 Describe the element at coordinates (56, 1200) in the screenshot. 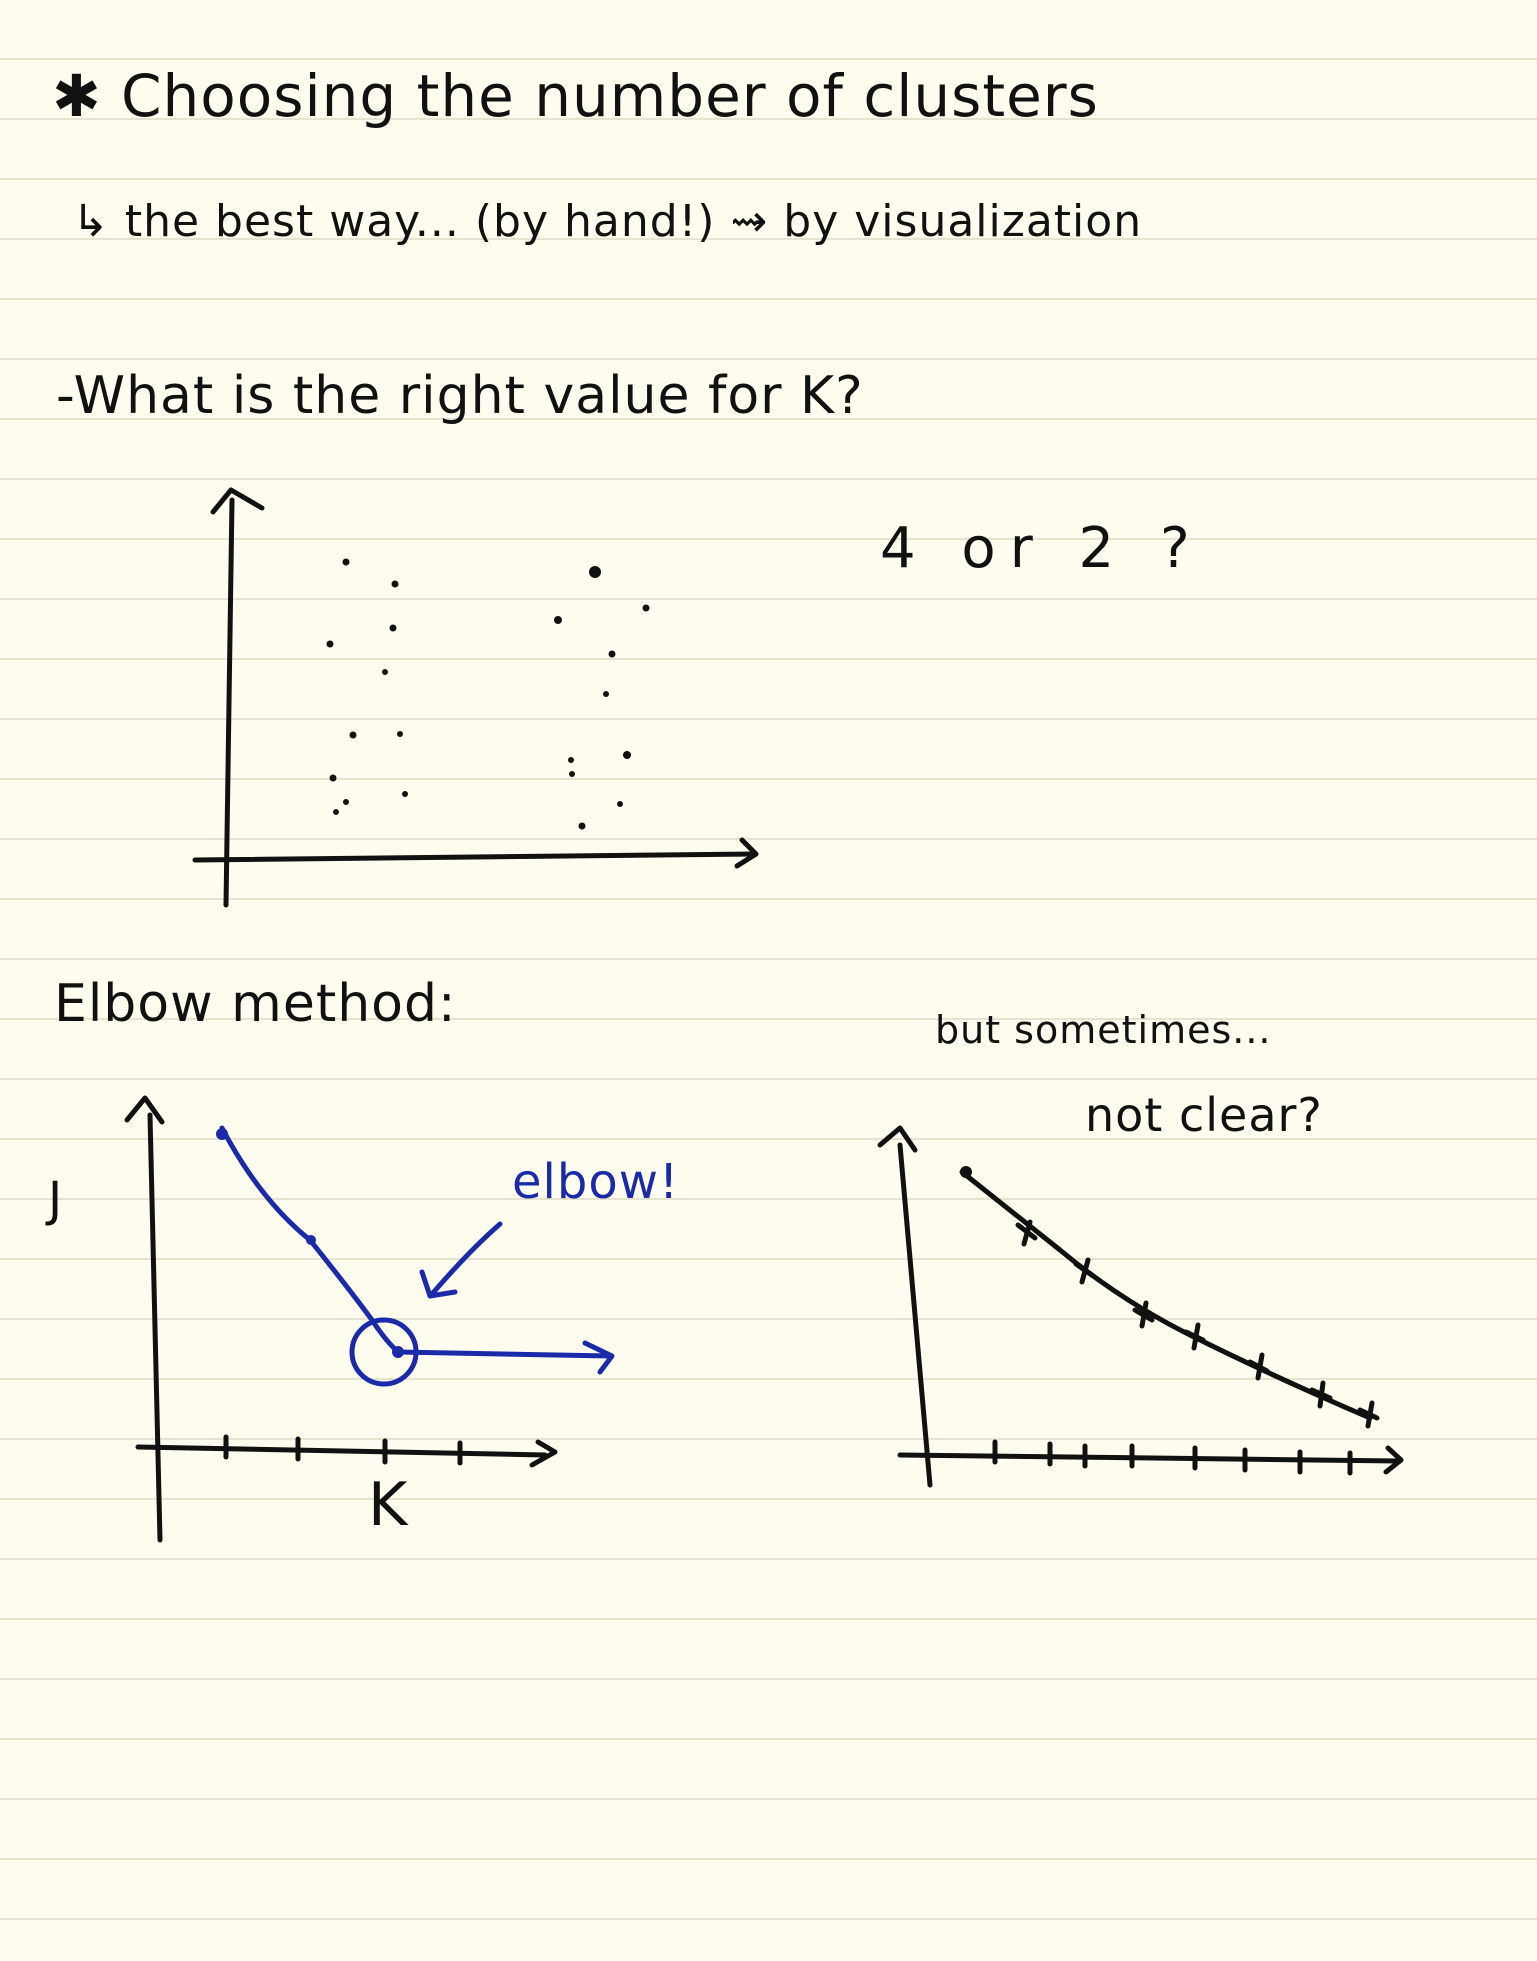

I see `y-axis-label-j: J` at that location.